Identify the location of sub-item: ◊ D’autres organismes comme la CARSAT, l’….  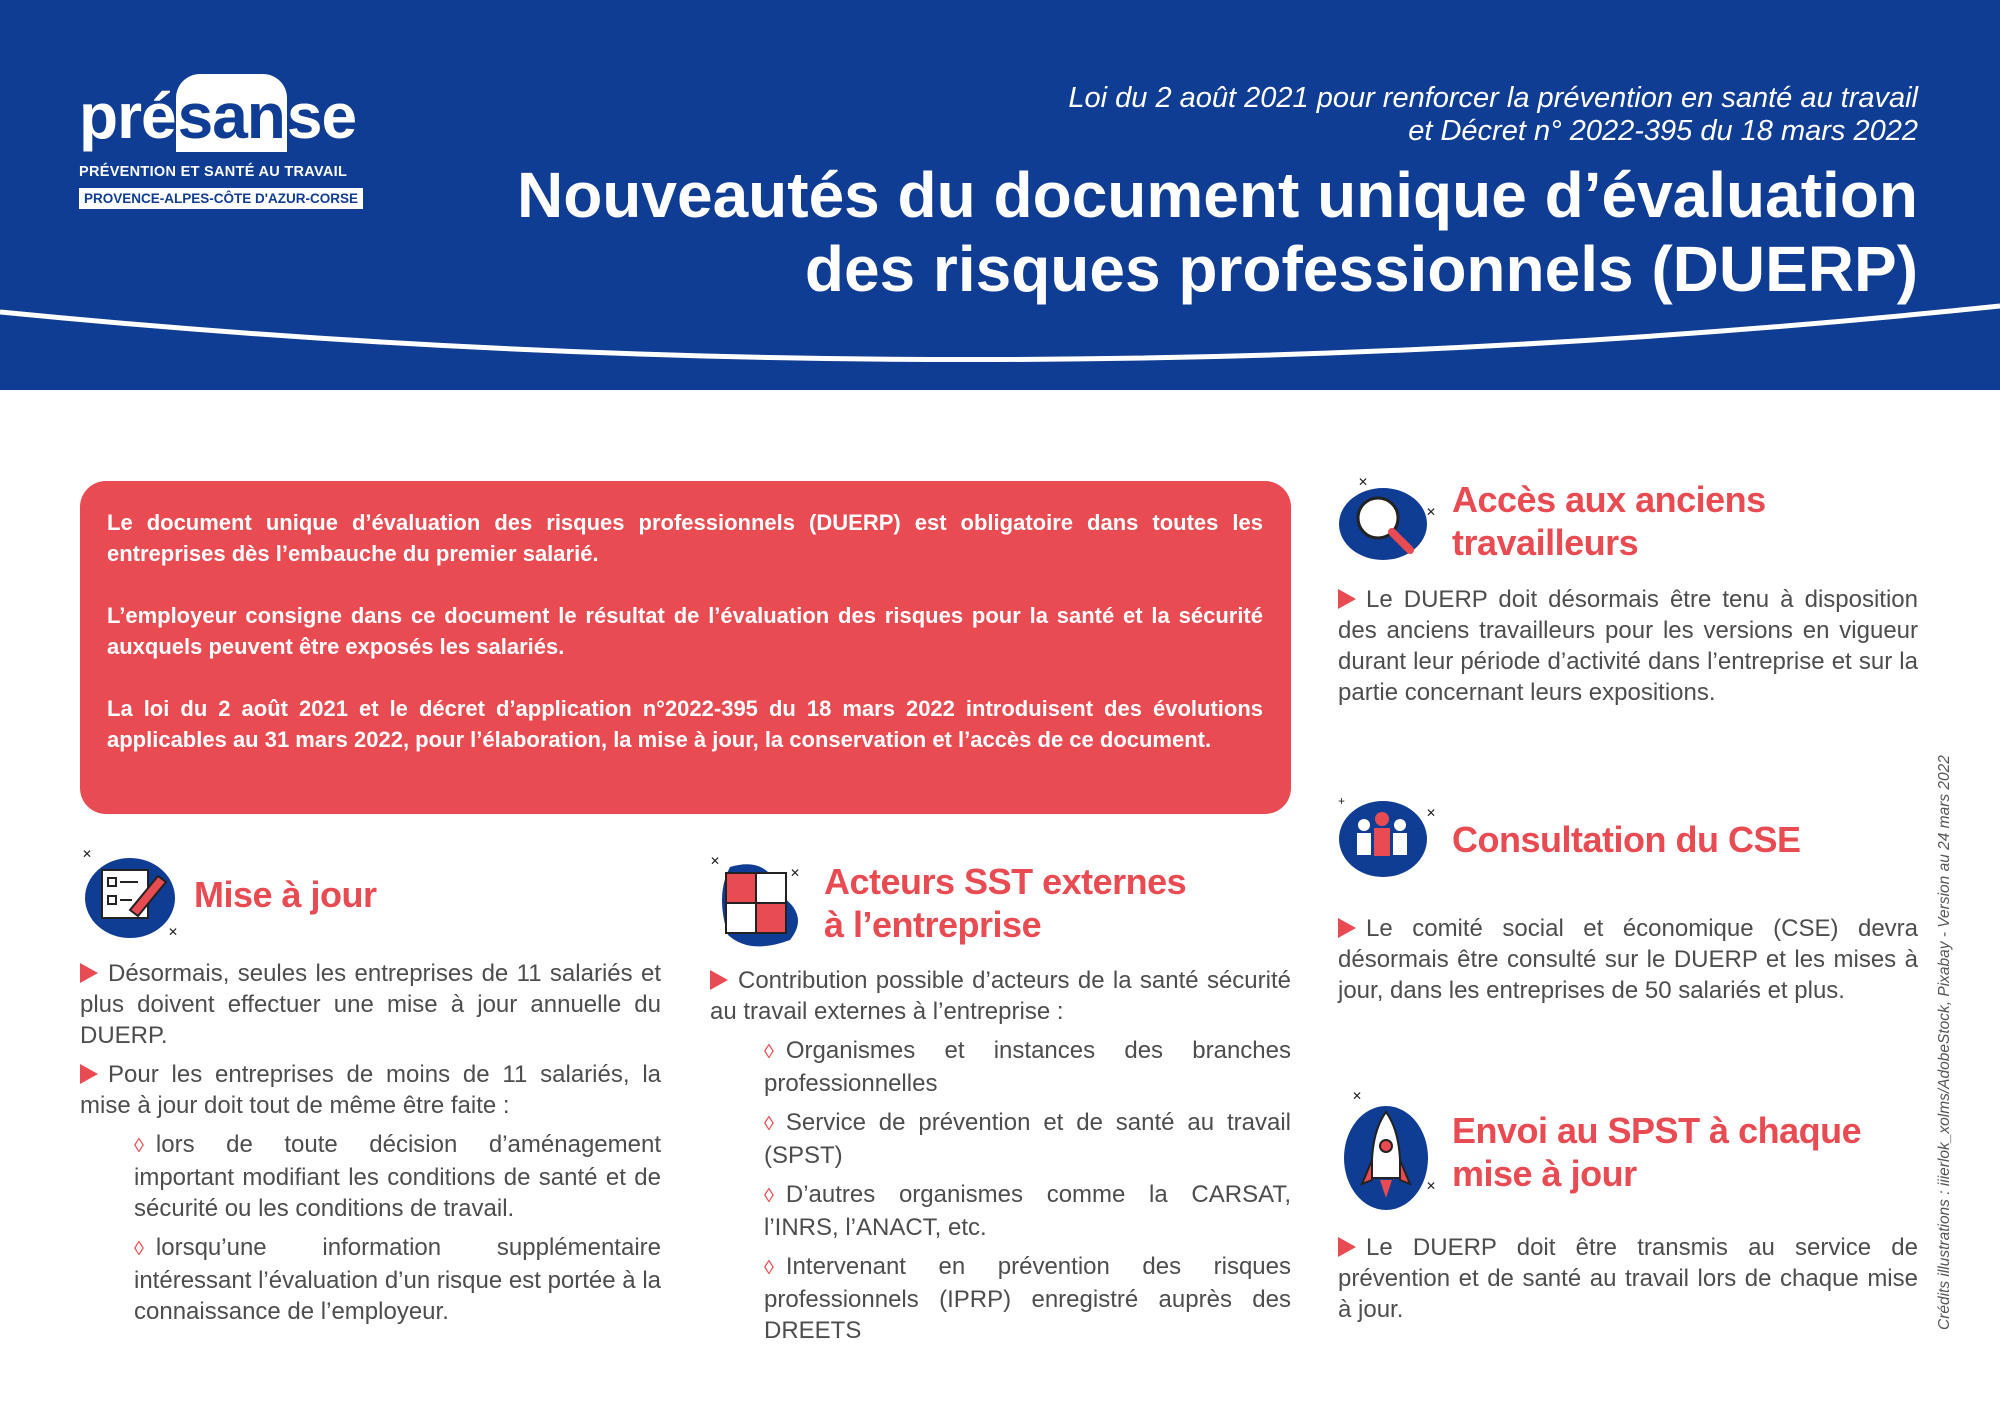
(1027, 1211).